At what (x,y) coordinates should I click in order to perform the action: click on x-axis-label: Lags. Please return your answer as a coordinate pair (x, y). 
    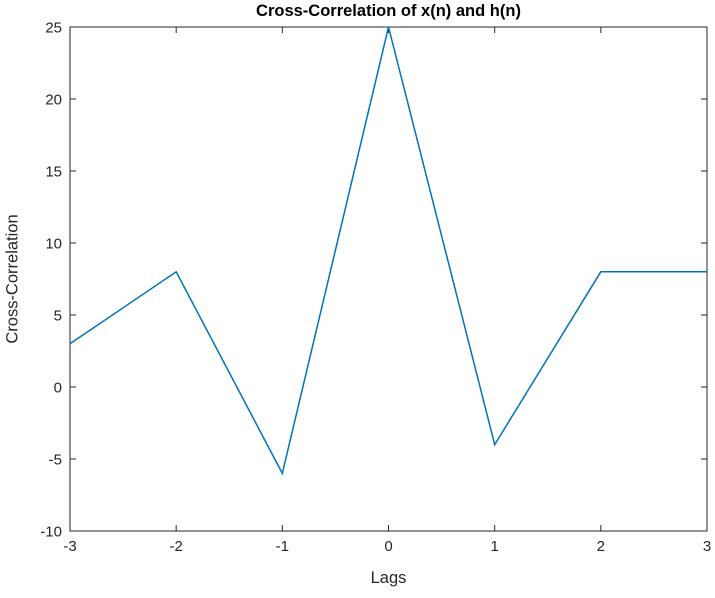
    Looking at the image, I should click on (388, 578).